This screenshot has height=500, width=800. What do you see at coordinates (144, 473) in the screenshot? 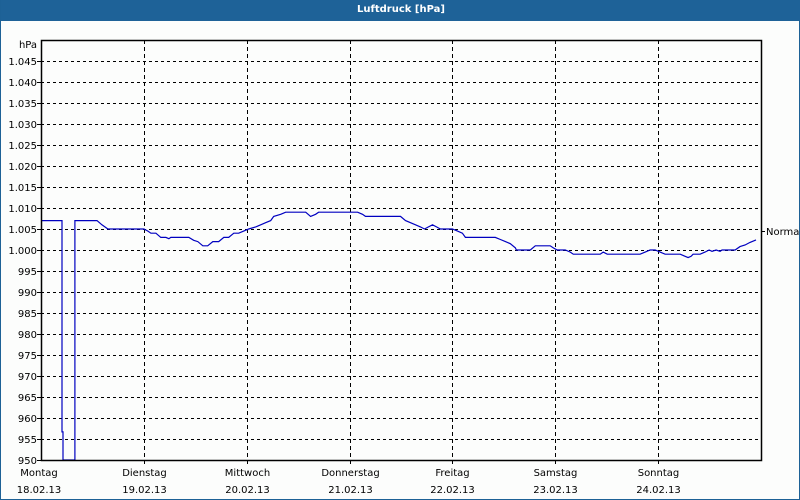
I see `x-day-label: Dienstag` at bounding box center [144, 473].